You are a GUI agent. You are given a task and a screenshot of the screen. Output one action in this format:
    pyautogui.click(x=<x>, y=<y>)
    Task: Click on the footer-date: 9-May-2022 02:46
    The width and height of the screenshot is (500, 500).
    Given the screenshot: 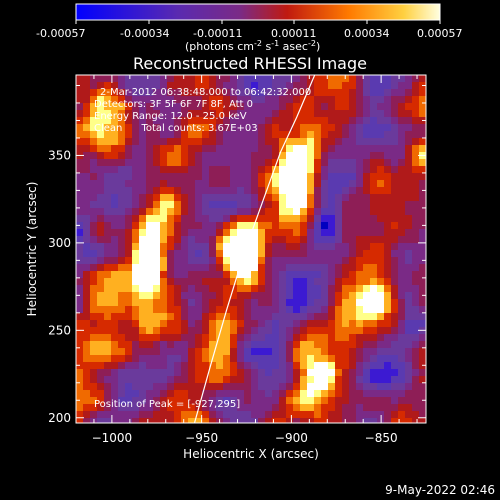 What is the action you would take?
    pyautogui.click(x=440, y=490)
    